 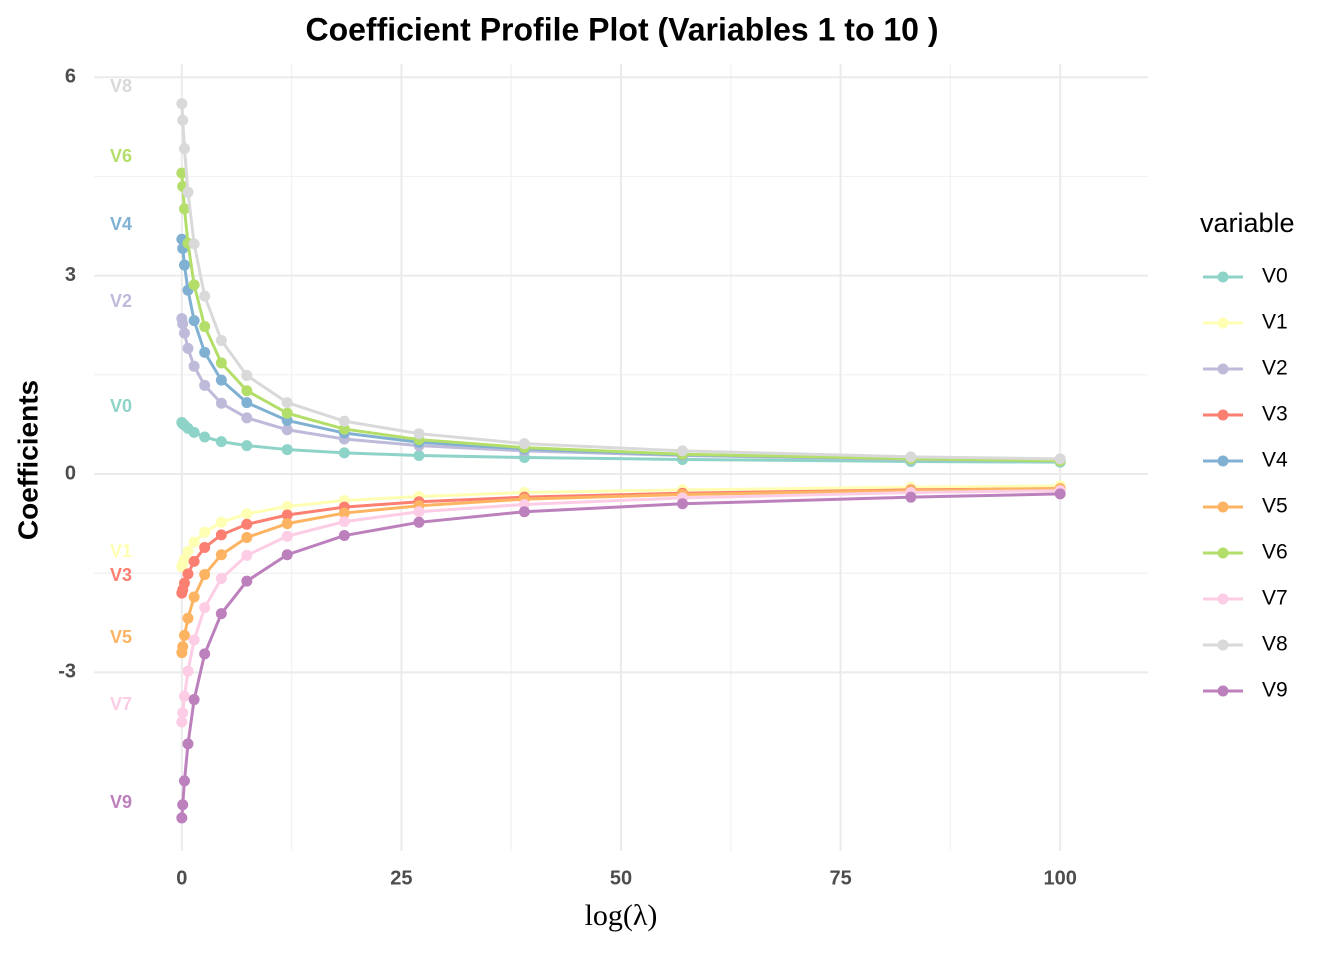 I want to click on legend-label: V6, so click(x=1275, y=552).